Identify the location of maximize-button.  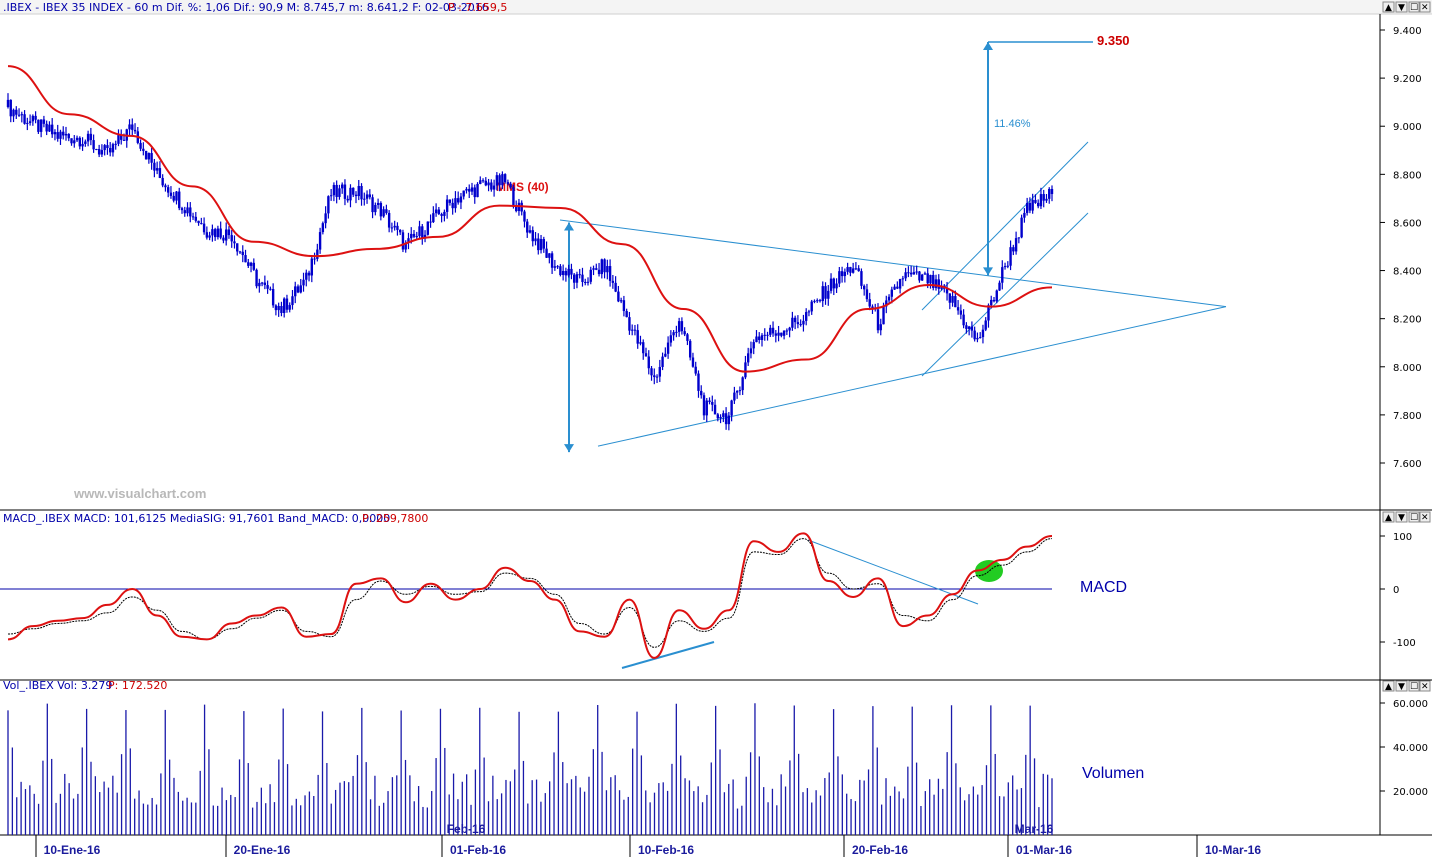
(1414, 7).